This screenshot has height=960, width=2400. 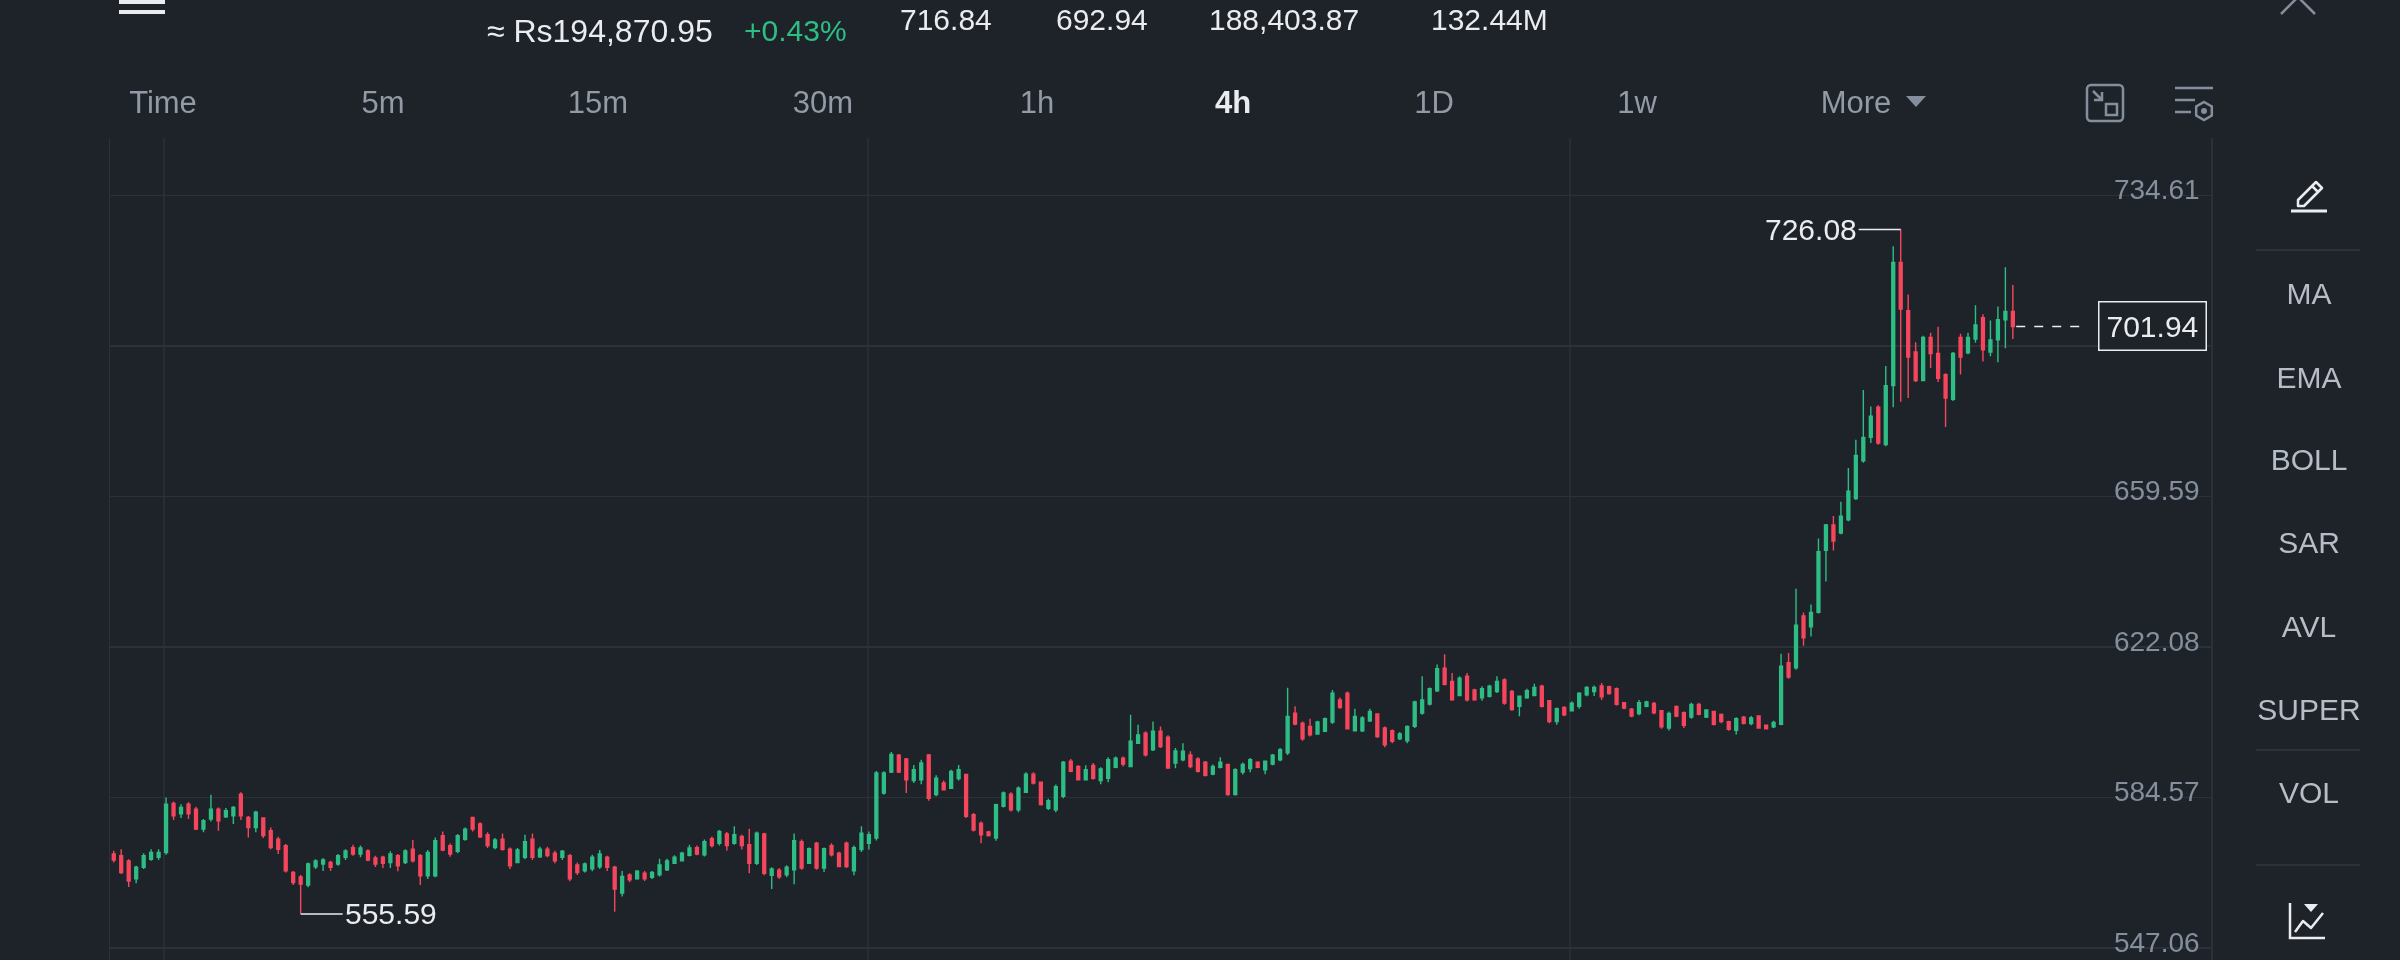 I want to click on text: EMA, so click(x=2309, y=378).